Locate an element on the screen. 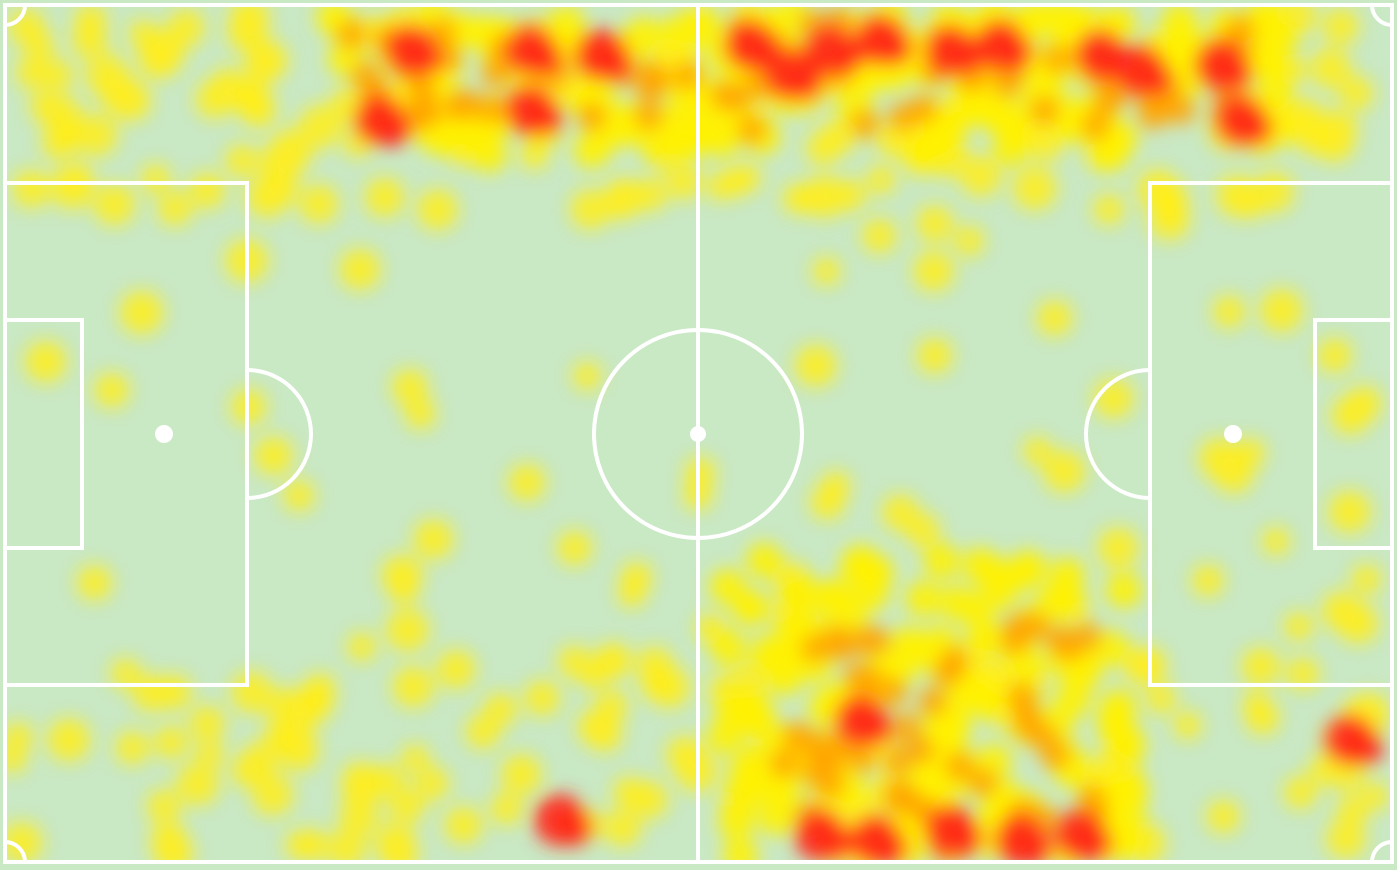 The height and width of the screenshot is (870, 1397). goal-area-right is located at coordinates (1353, 434).